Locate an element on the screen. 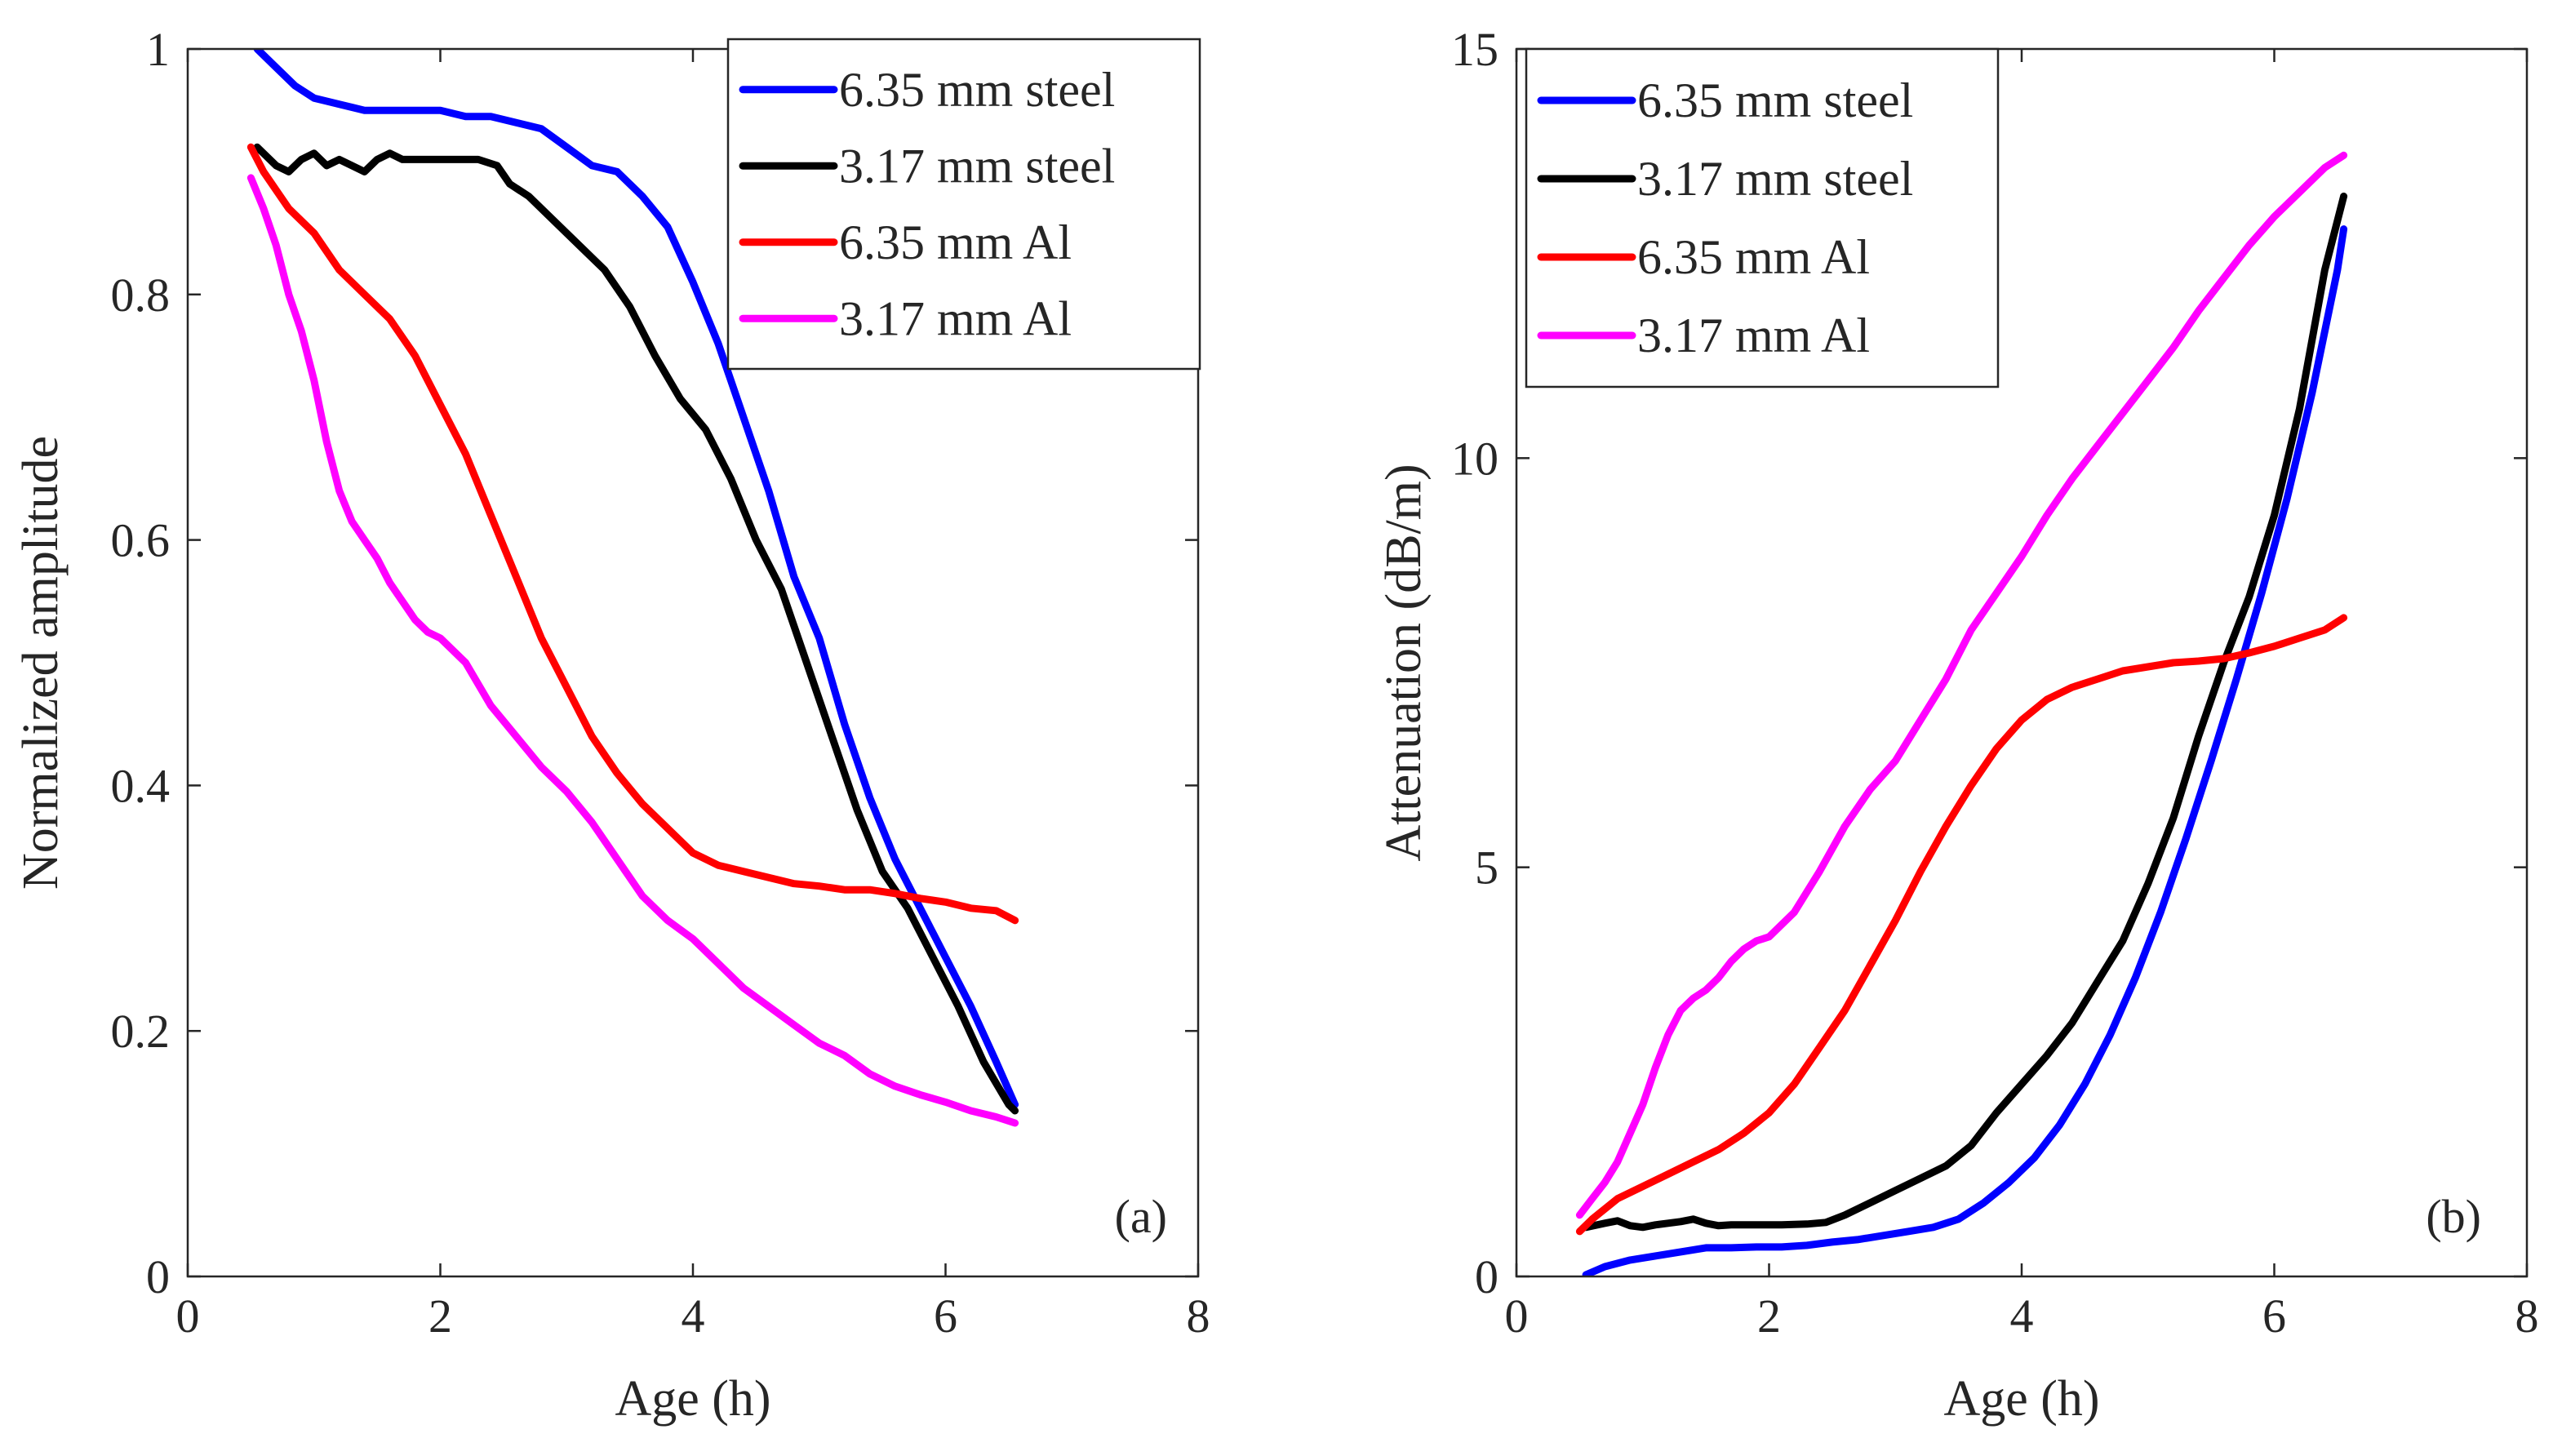 Image resolution: width=2553 pixels, height=1456 pixels. y-tick-label: 0.4 is located at coordinates (141, 786).